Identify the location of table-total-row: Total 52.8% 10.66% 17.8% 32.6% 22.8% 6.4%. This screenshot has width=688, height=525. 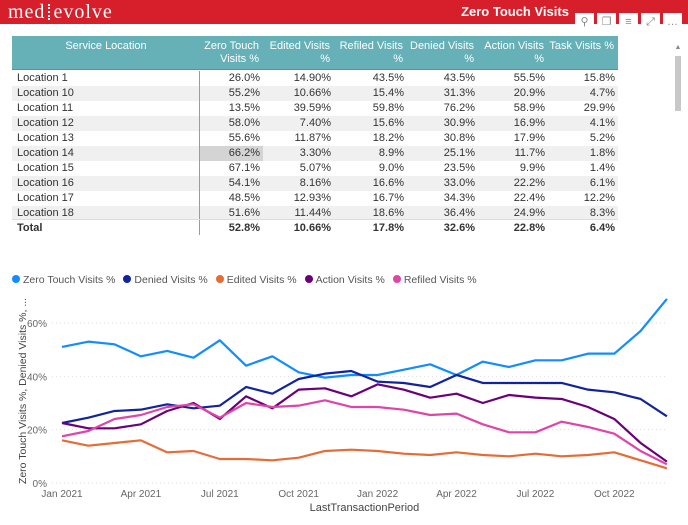
(315, 227).